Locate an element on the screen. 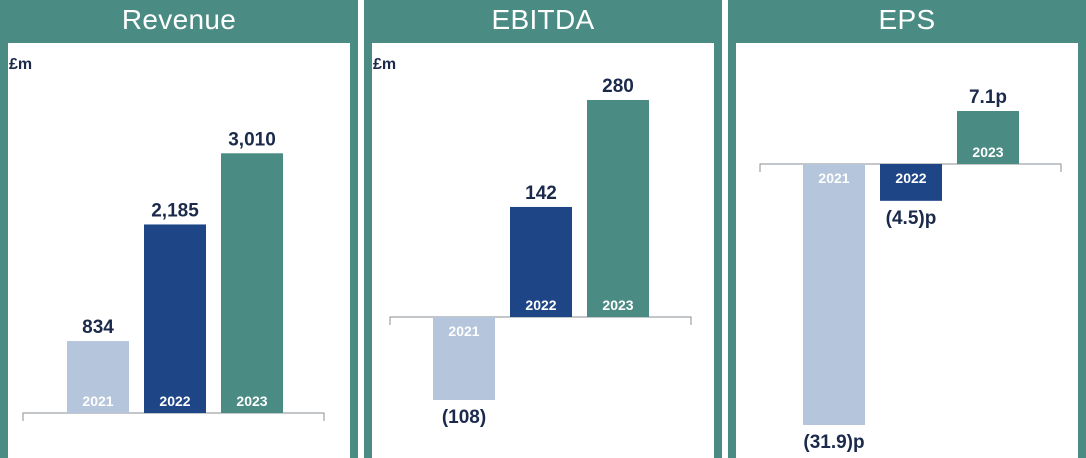 The image size is (1086, 458). revenue-bar-2021 is located at coordinates (98, 377).